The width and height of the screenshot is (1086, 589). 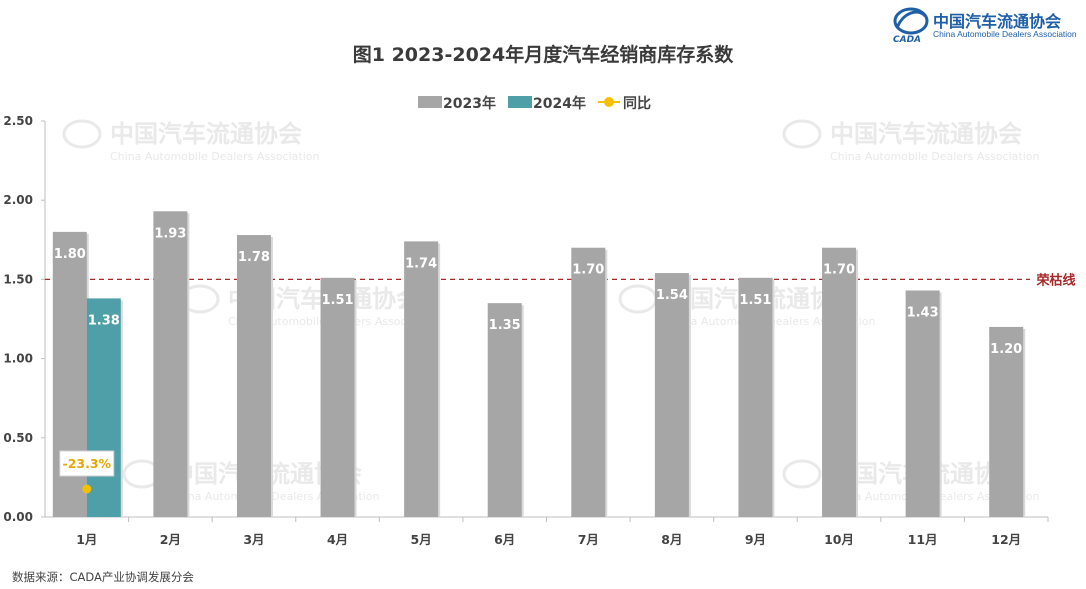 I want to click on x-tick-label: 3月, so click(x=253, y=539).